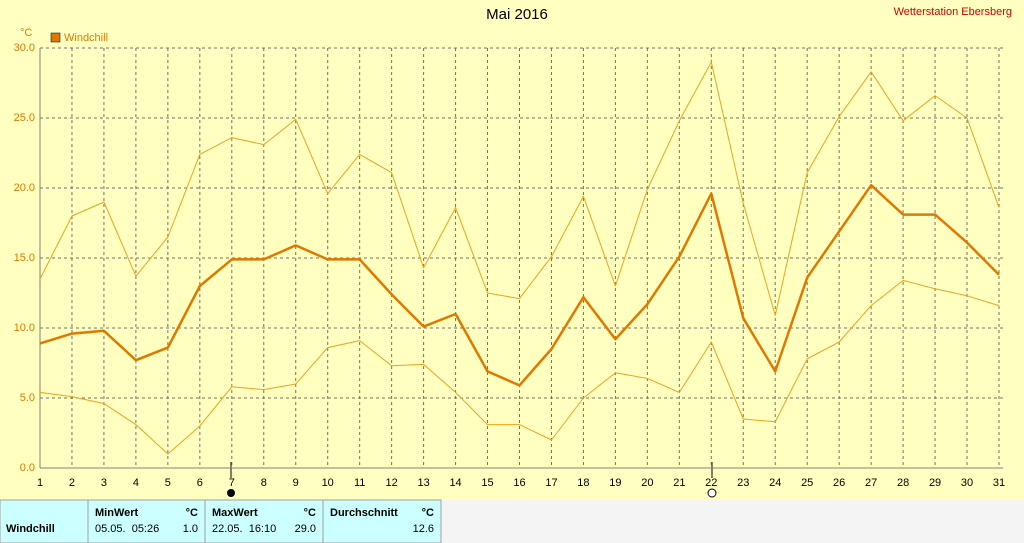 Image resolution: width=1024 pixels, height=543 pixels. Describe the element at coordinates (26, 33) in the screenshot. I see `y-unit: °C` at that location.